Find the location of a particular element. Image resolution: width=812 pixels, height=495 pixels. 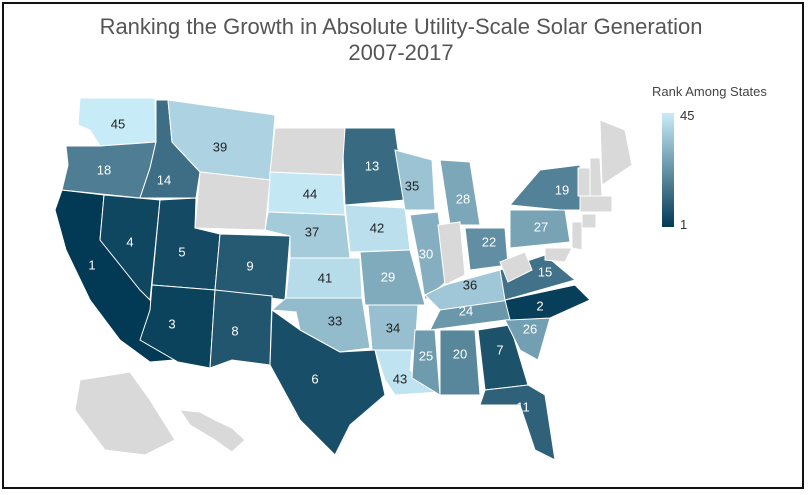

state-mo is located at coordinates (392, 277).